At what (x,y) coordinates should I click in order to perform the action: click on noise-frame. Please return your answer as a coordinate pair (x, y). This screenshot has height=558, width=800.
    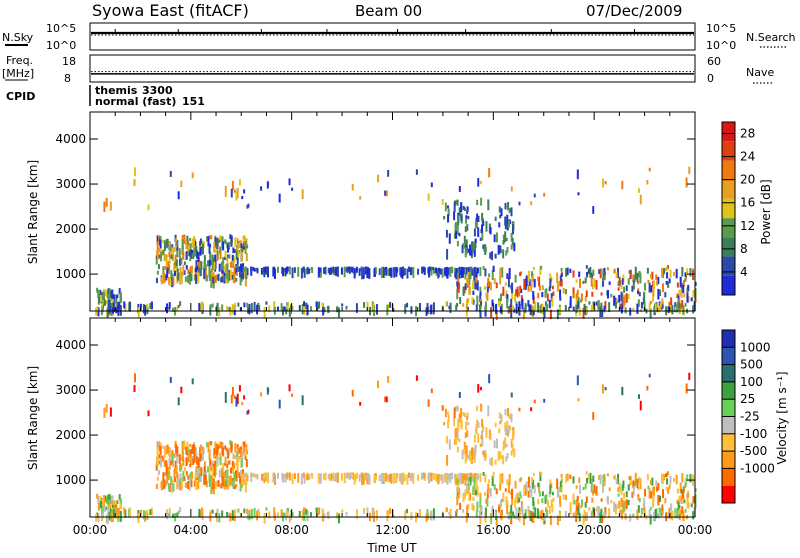
    Looking at the image, I should click on (392, 36).